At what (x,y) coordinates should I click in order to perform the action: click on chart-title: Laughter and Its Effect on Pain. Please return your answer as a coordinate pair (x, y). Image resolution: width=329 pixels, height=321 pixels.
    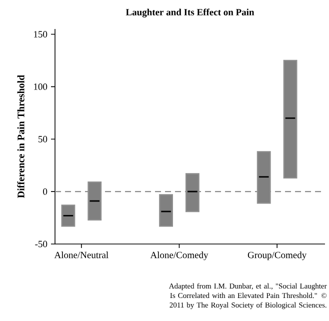
    Looking at the image, I should click on (190, 13).